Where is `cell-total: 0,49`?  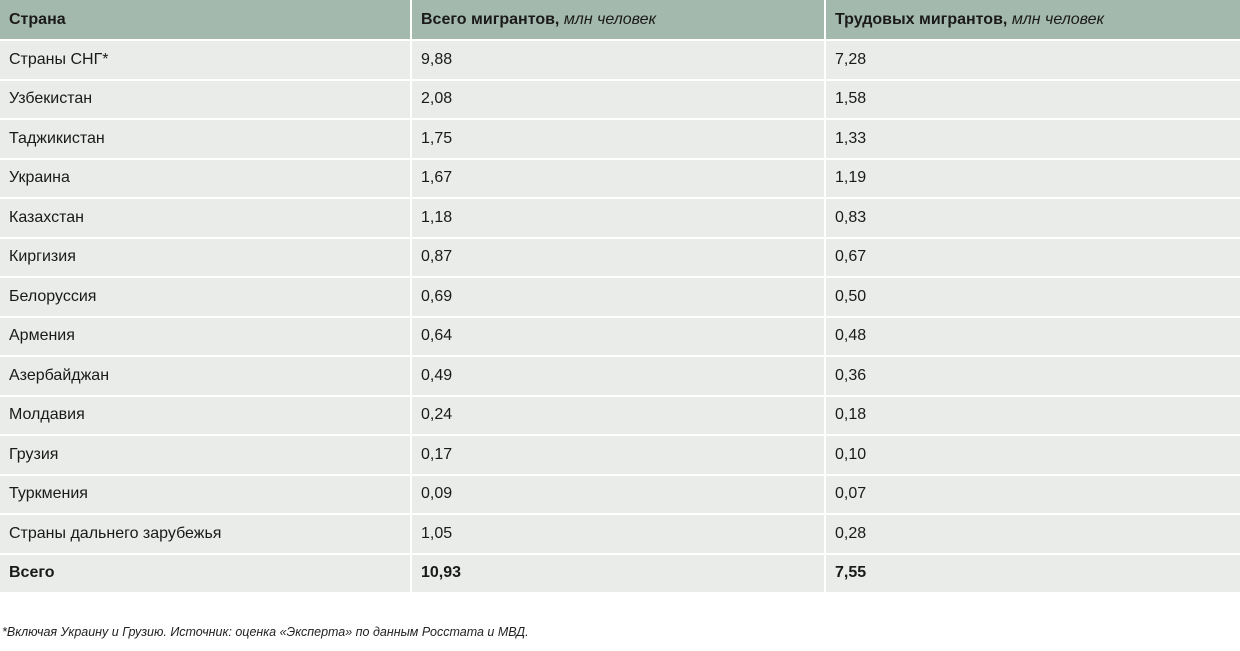
cell-total: 0,49 is located at coordinates (619, 377).